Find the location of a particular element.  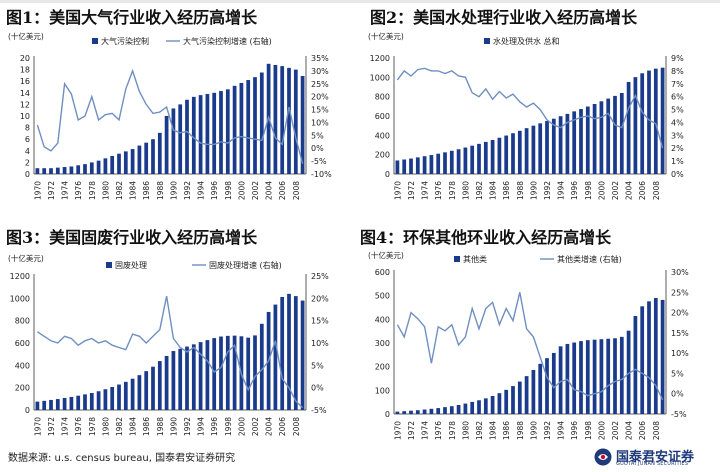

y-left-tick-label: 6 is located at coordinates (27, 139).